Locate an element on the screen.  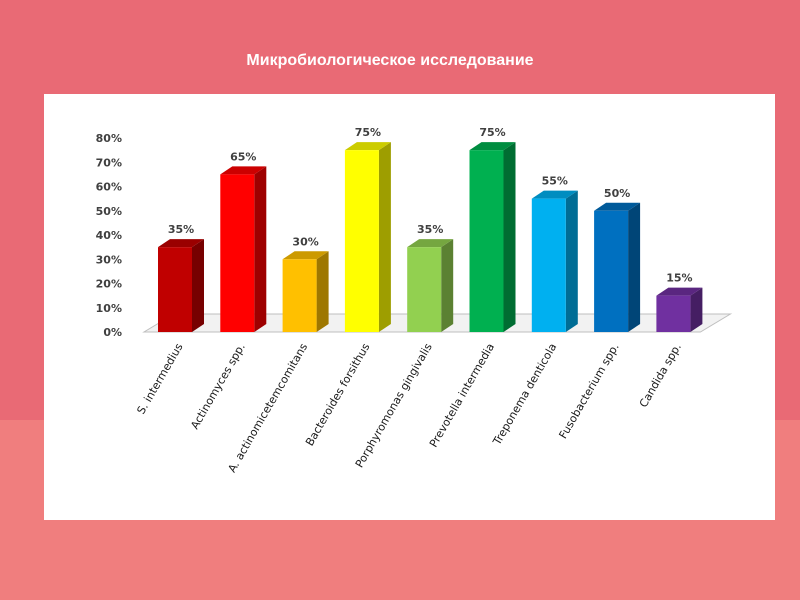
bar-value-label: 15% is located at coordinates (679, 278).